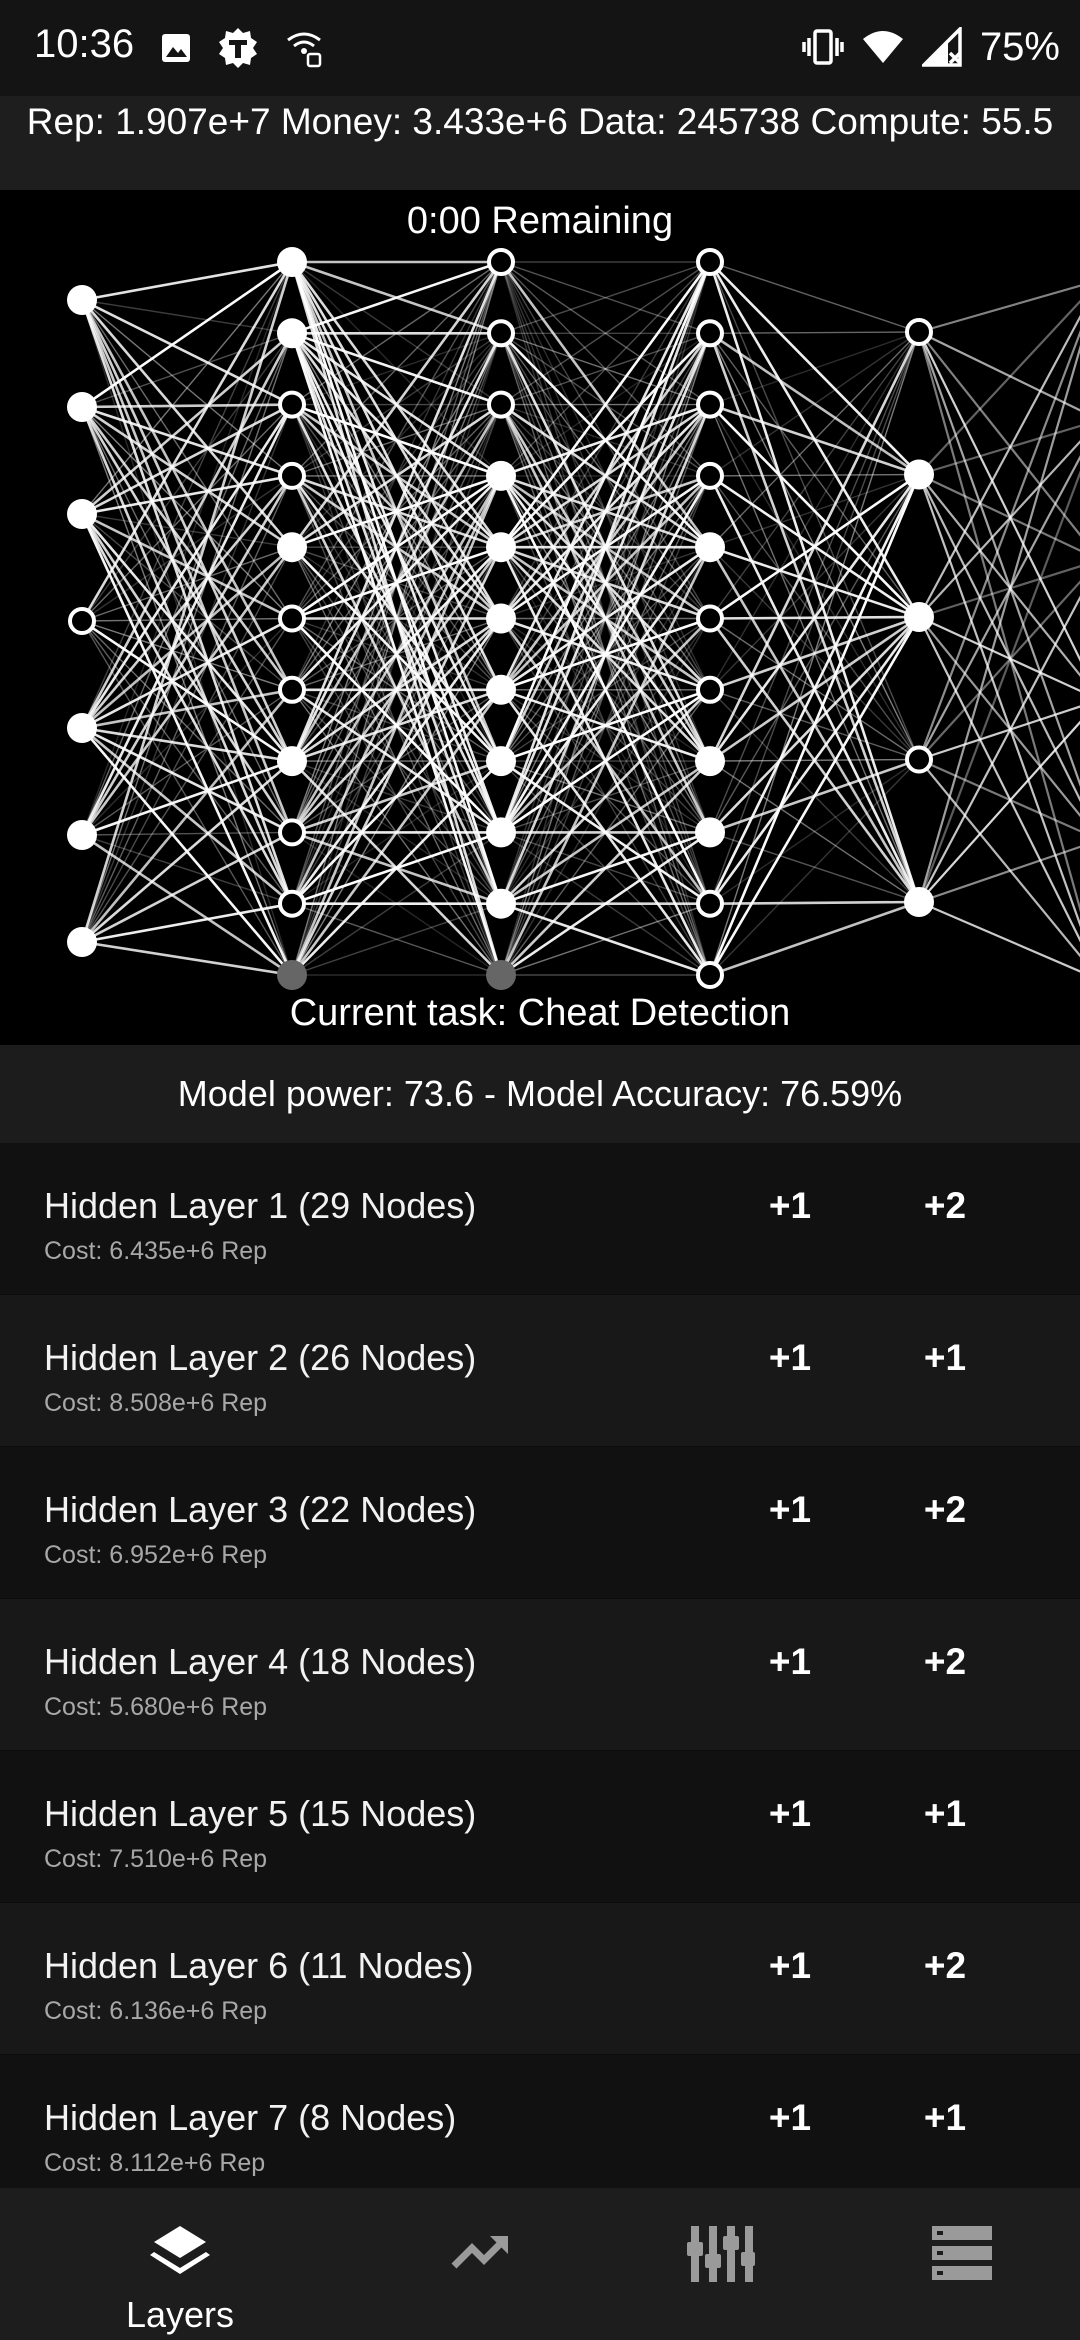 This screenshot has height=2340, width=1080. What do you see at coordinates (260, 1357) in the screenshot?
I see `layer-name: Hidden Layer 2 (26 Nodes)` at bounding box center [260, 1357].